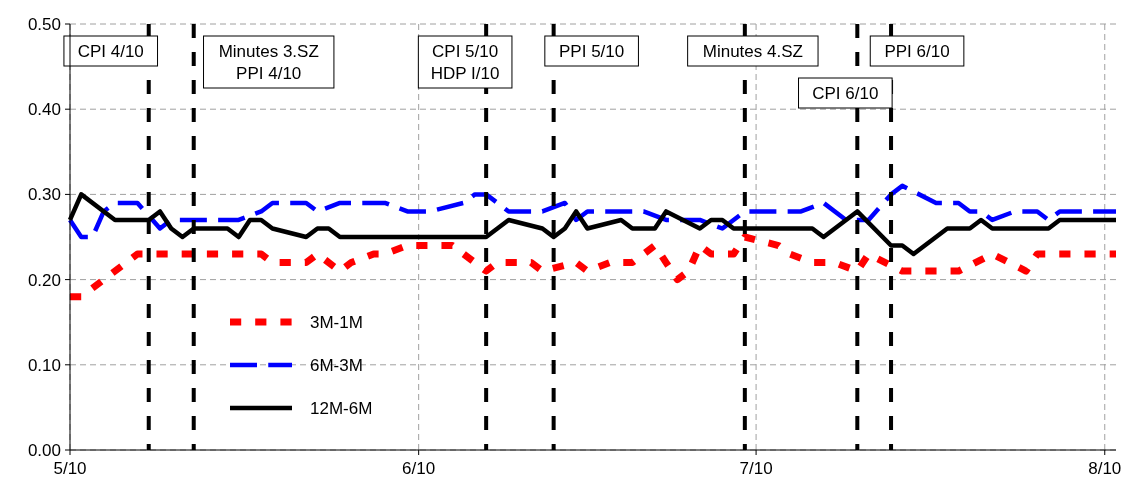 Image resolution: width=1135 pixels, height=491 pixels. Describe the element at coordinates (917, 51) in the screenshot. I see `ref-line-label: PPI 6/10` at that location.